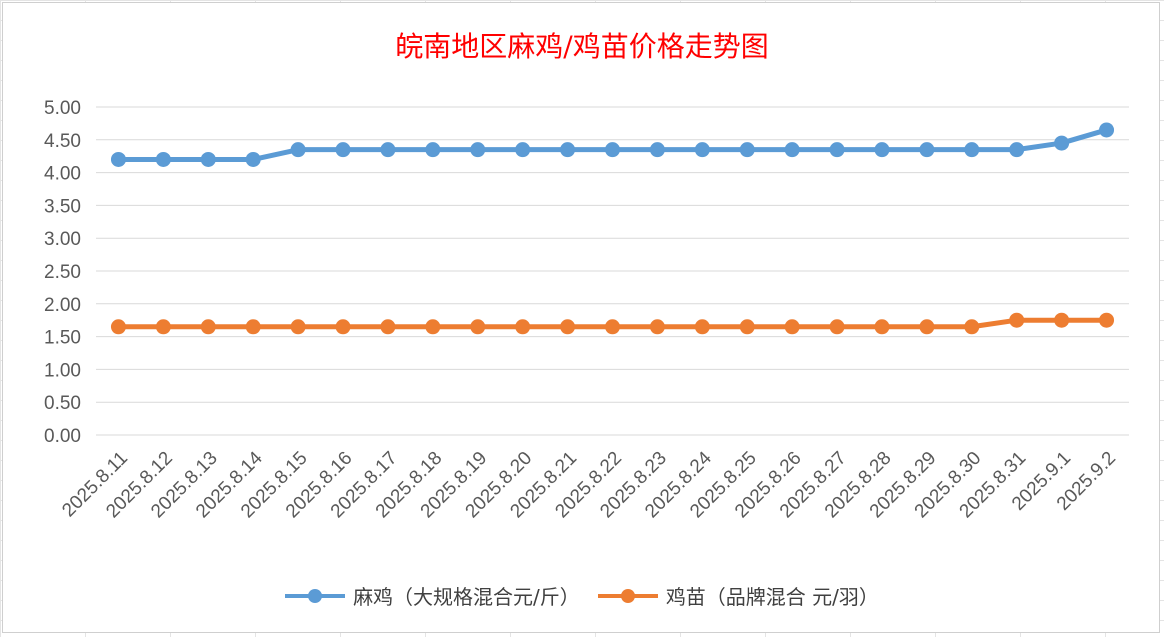 This screenshot has width=1164, height=637. I want to click on y-tick-label: 5.00, so click(62, 108).